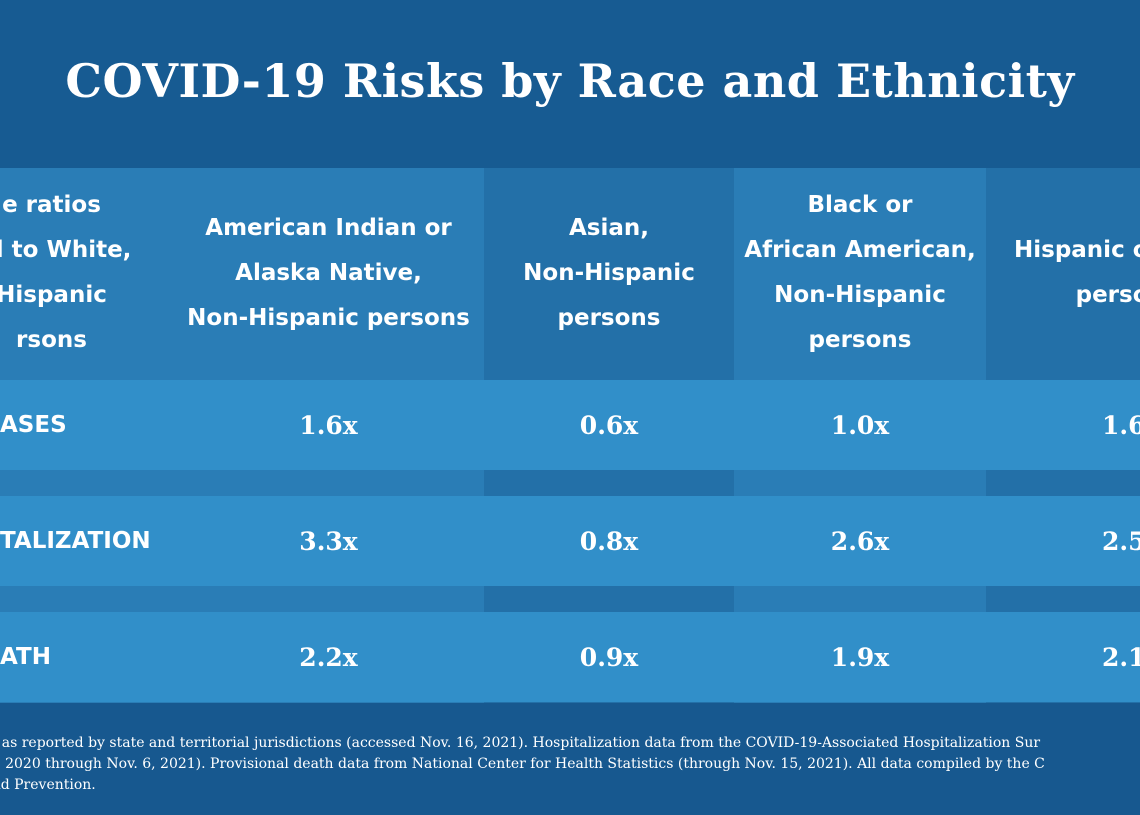  What do you see at coordinates (570, 81) in the screenshot?
I see `page-title: COVID-19 Risks by Race and Ethnicity` at bounding box center [570, 81].